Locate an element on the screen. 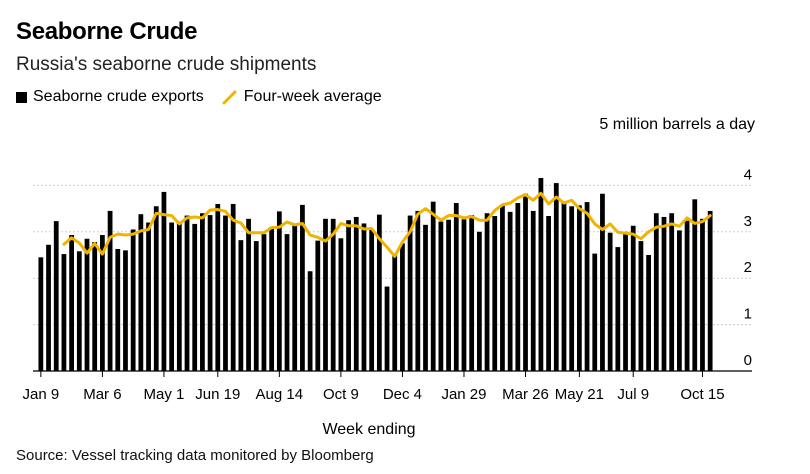 The width and height of the screenshot is (810, 474). x-tick-label: Jul 9 is located at coordinates (633, 394).